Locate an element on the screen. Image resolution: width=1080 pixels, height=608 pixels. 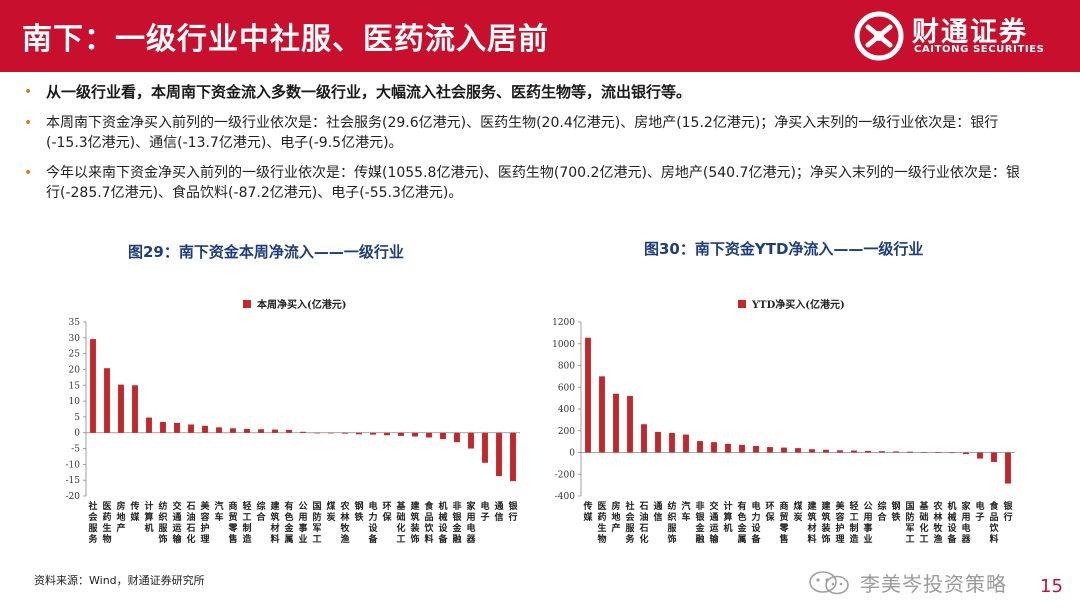
x-tick-label: 综合 is located at coordinates (261, 511).